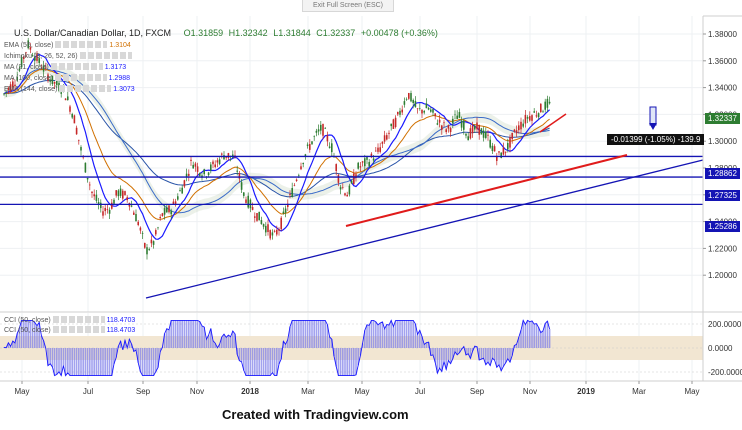 The width and height of the screenshot is (742, 430). Describe the element at coordinates (197, 391) in the screenshot. I see `time-tick-label: Nov` at that location.